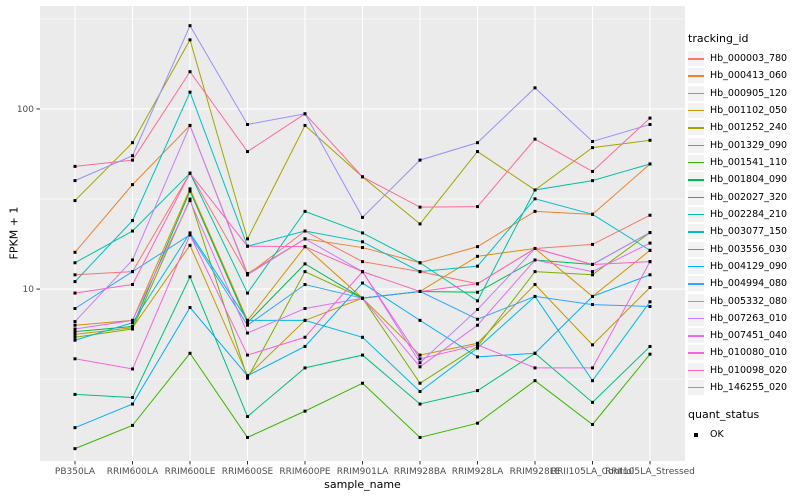 The height and width of the screenshot is (500, 800). Describe the element at coordinates (749, 284) in the screenshot. I see `legend-label: Hb_004994_080` at that location.